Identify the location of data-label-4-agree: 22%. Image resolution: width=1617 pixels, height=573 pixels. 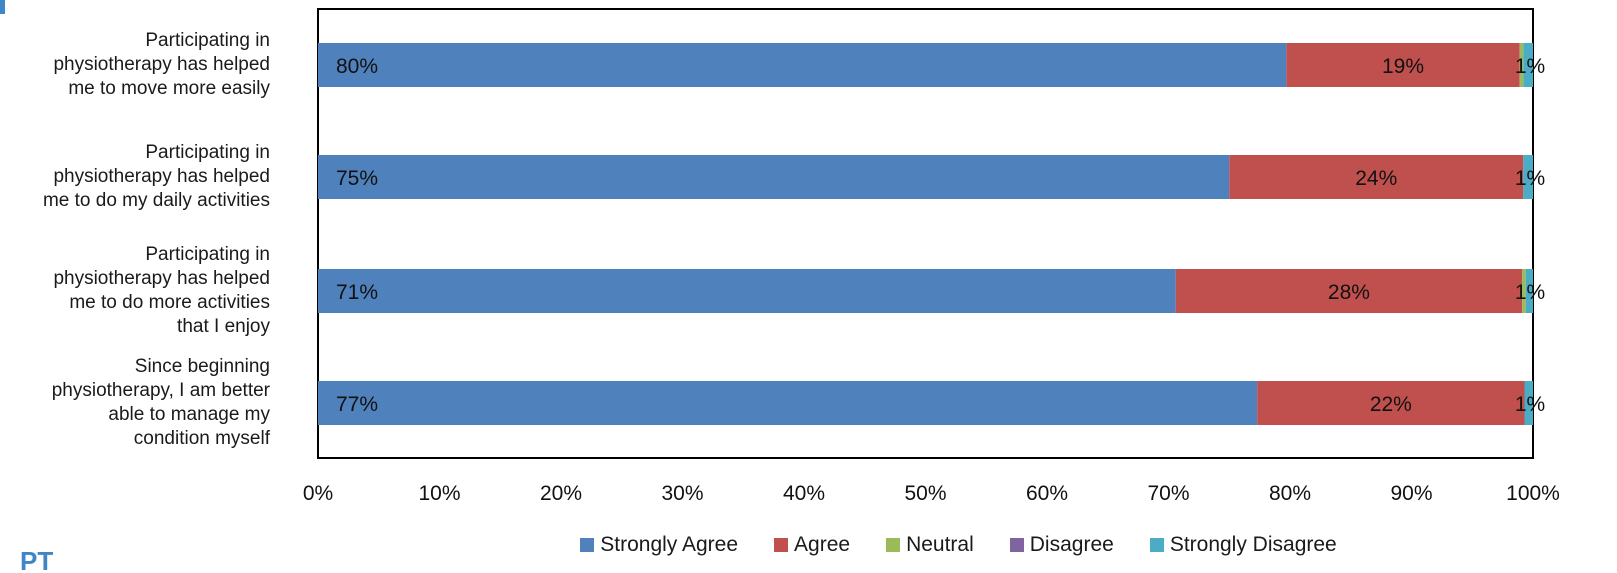
(1391, 404).